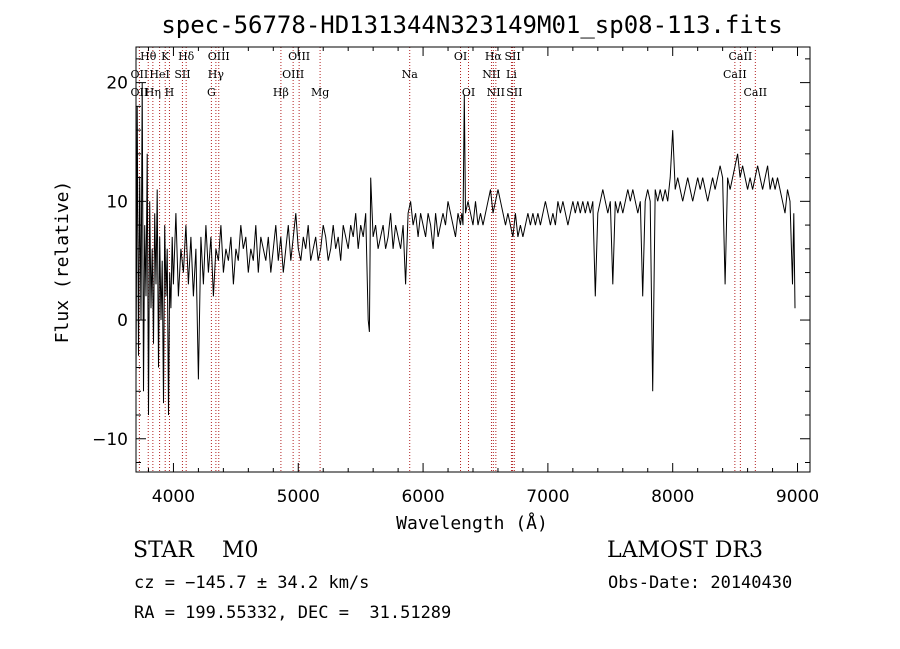  What do you see at coordinates (240, 550) in the screenshot?
I see `subclass-label: M0` at bounding box center [240, 550].